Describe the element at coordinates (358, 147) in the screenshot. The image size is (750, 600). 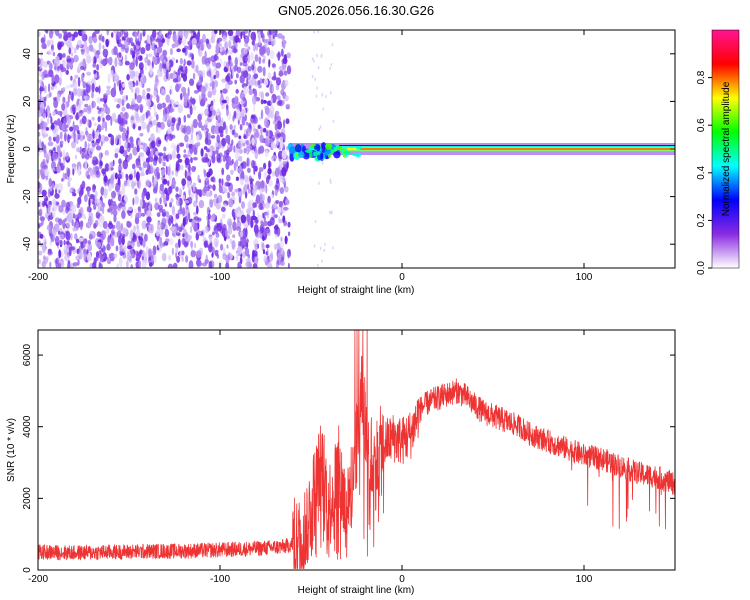
I see `signal-onset-blob` at that location.